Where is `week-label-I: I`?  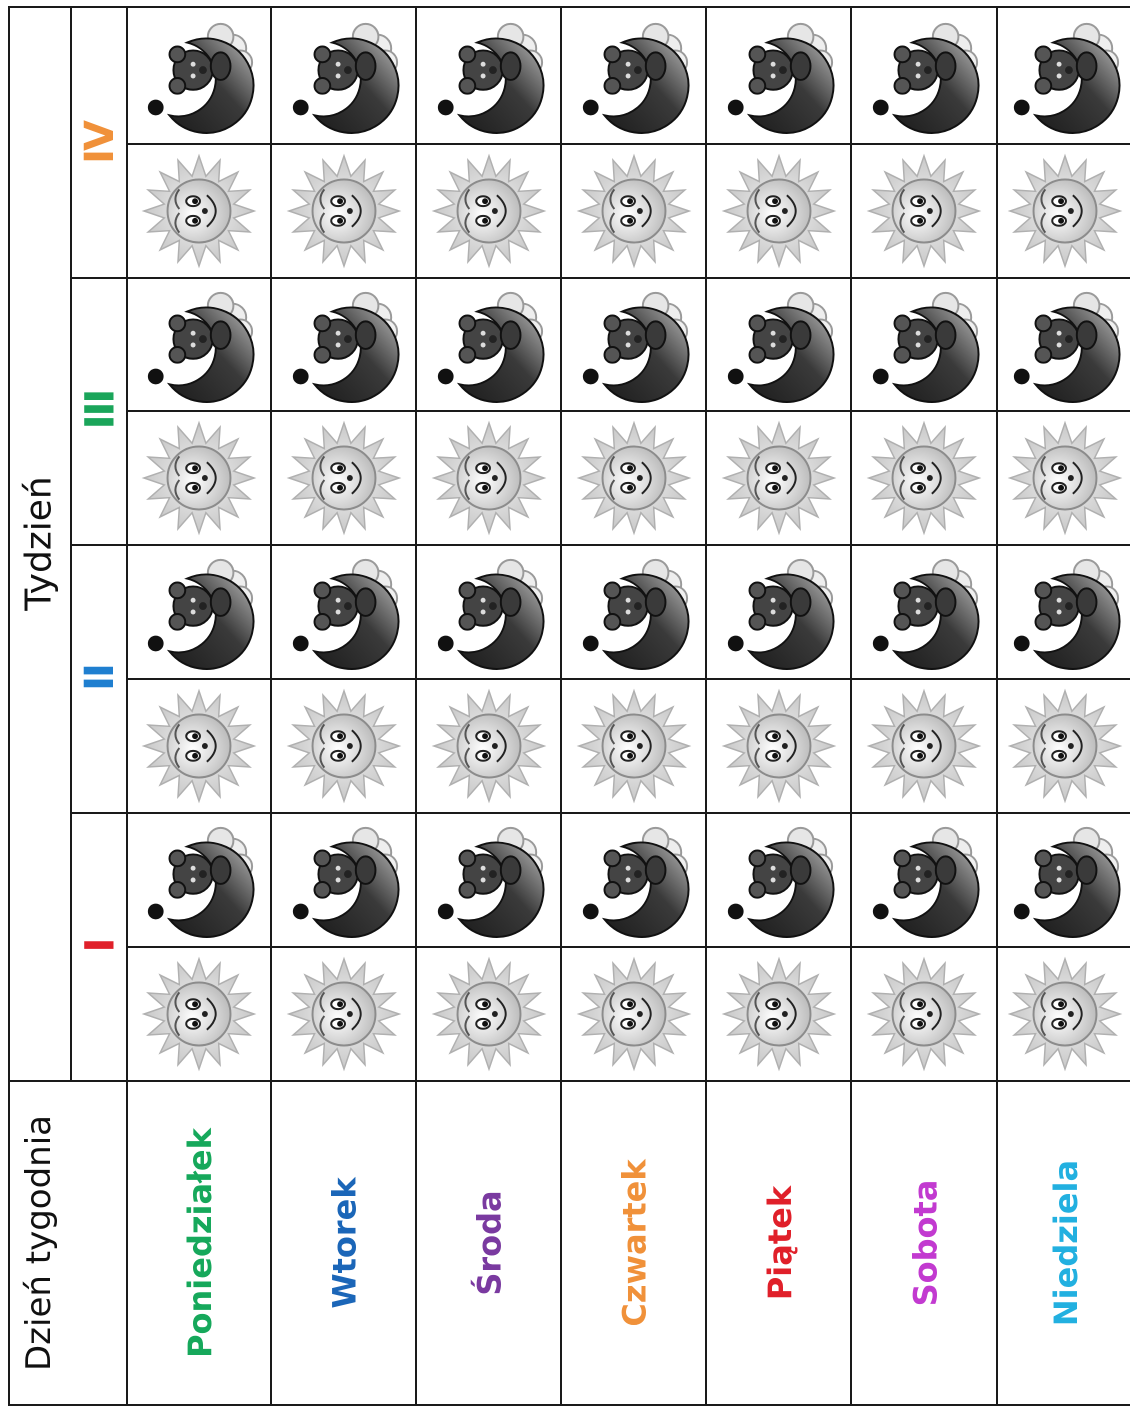
week-label-I: I is located at coordinates (99, 946).